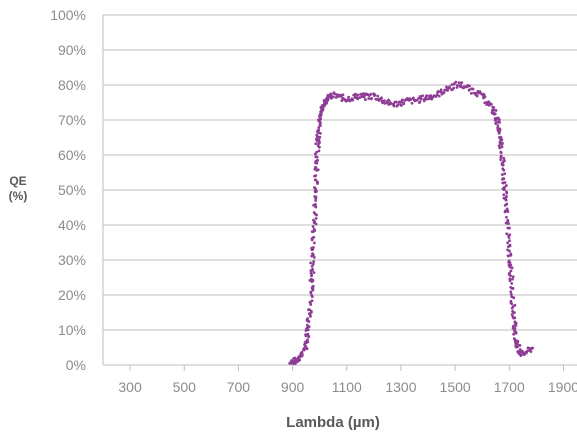 Image resolution: width=577 pixels, height=435 pixels. Describe the element at coordinates (72, 330) in the screenshot. I see `y-tick-label: 10%` at that location.